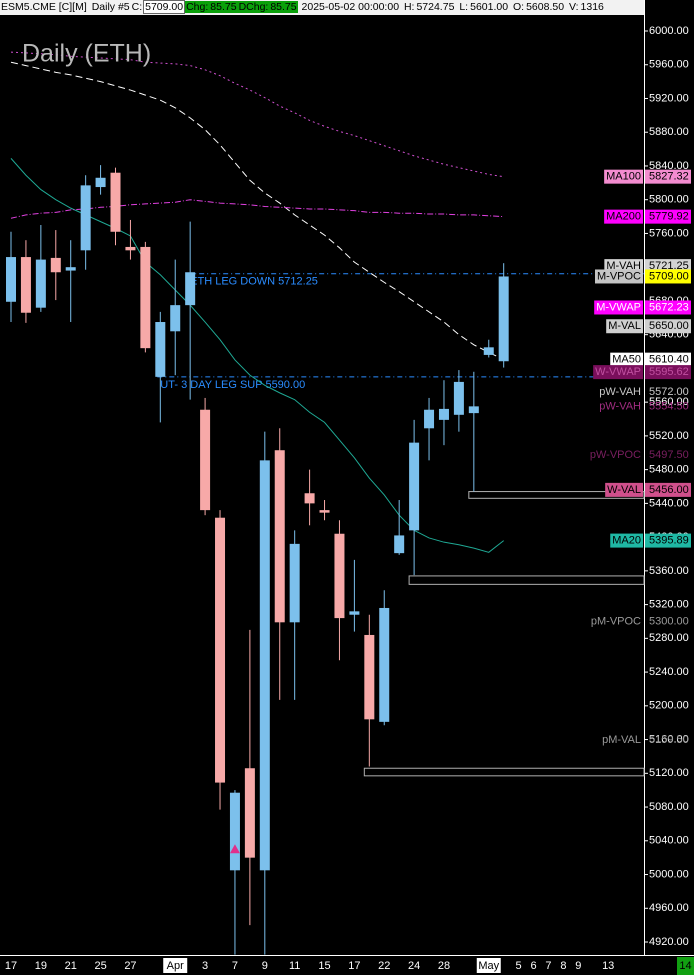 This screenshot has width=694, height=975. I want to click on chg-label: Chg:, so click(197, 7).